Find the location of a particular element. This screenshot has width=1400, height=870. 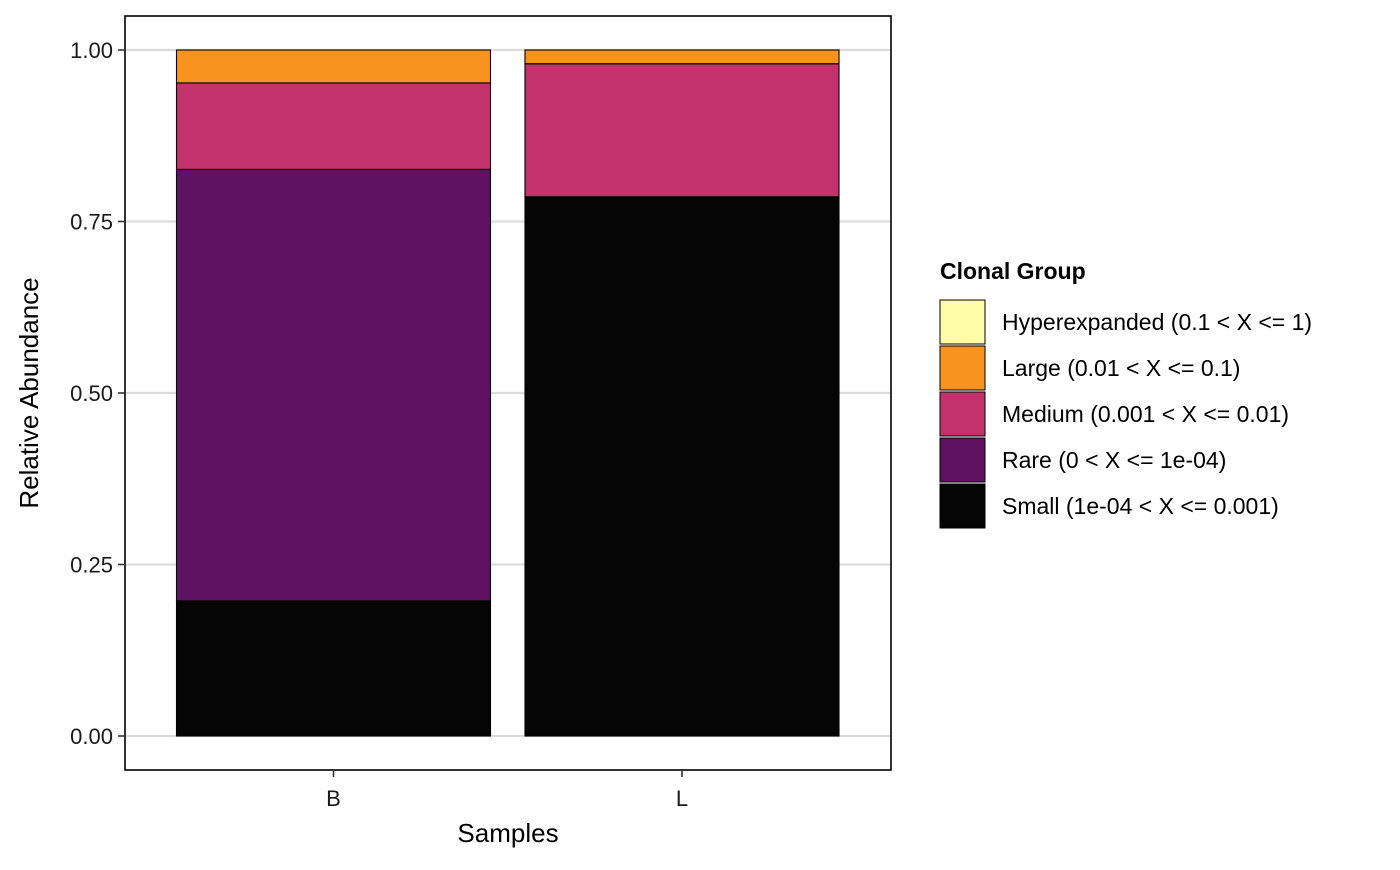

legend-label-1: Large (0.01 < X <= 0.1) is located at coordinates (1121, 368).